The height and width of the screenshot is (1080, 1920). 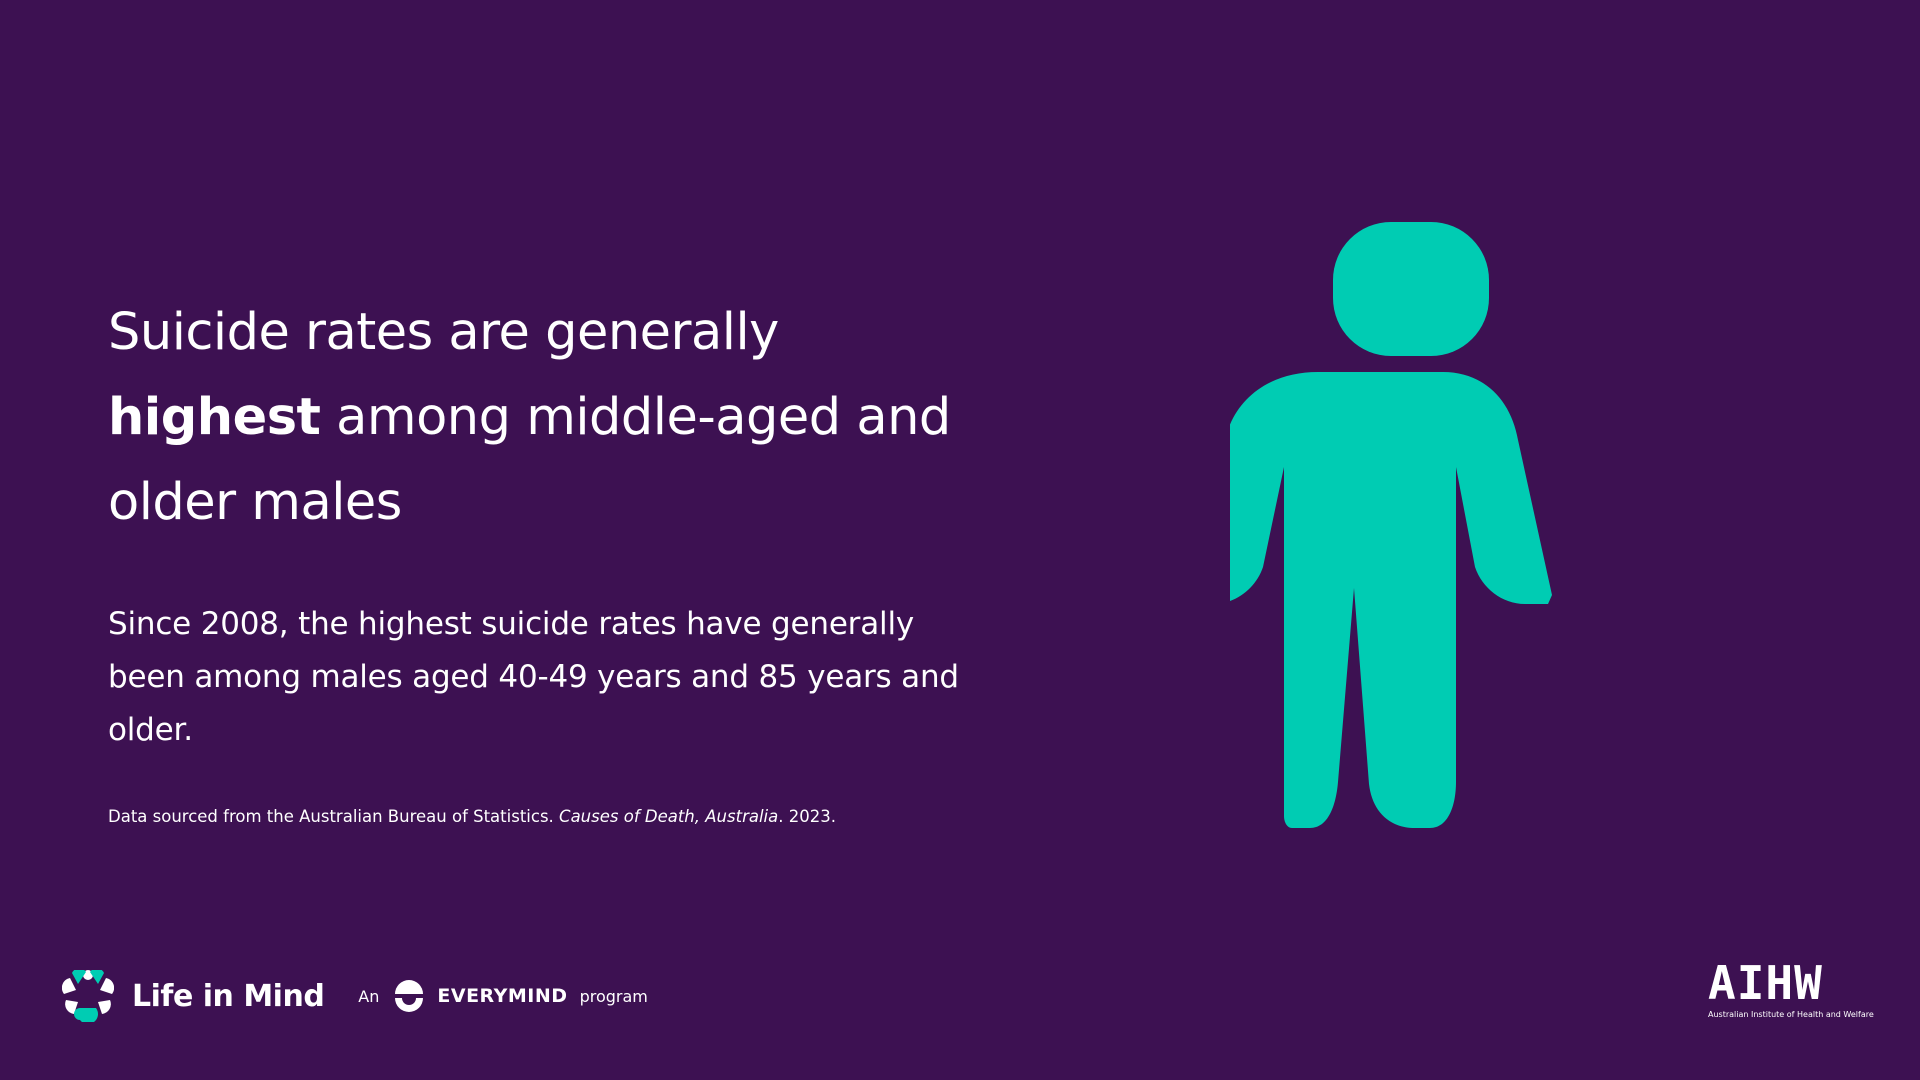 What do you see at coordinates (88, 996) in the screenshot?
I see `life-in-mind-logo-icon` at bounding box center [88, 996].